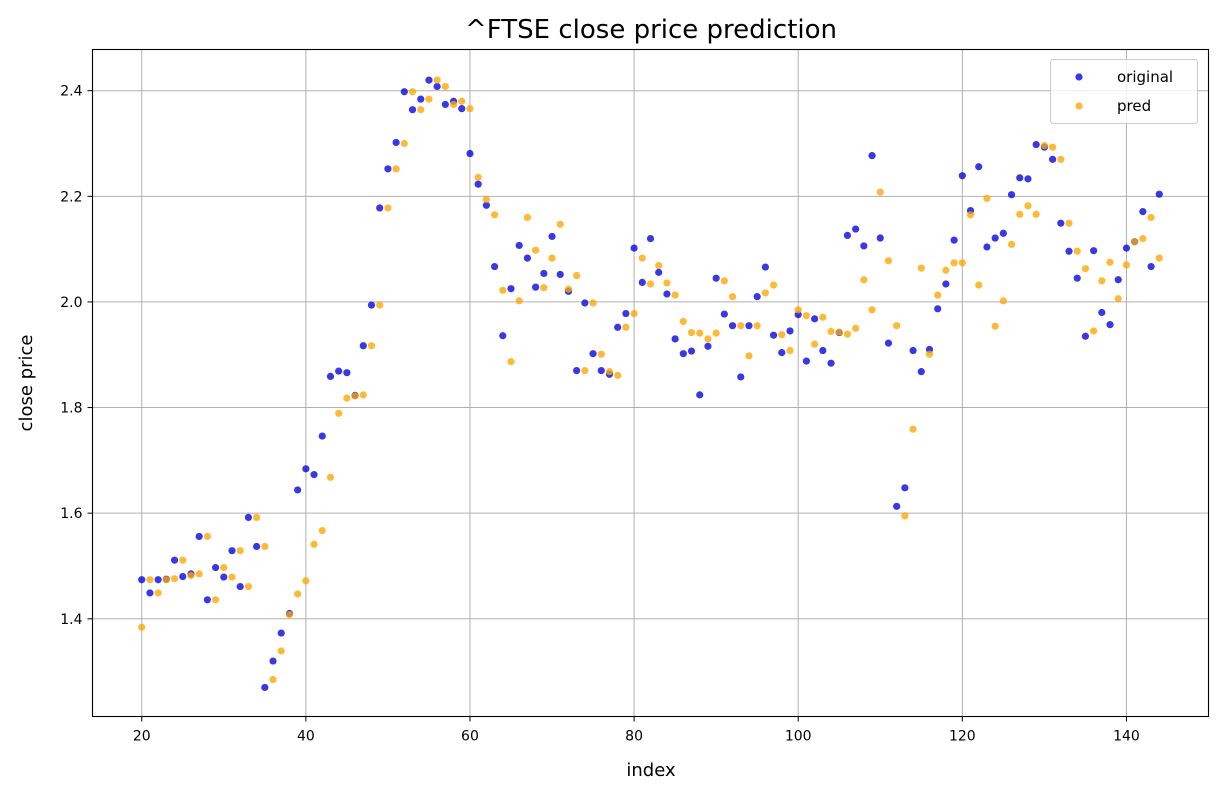 The height and width of the screenshot is (795, 1222). I want to click on y-tick-label: 2.0, so click(71, 303).